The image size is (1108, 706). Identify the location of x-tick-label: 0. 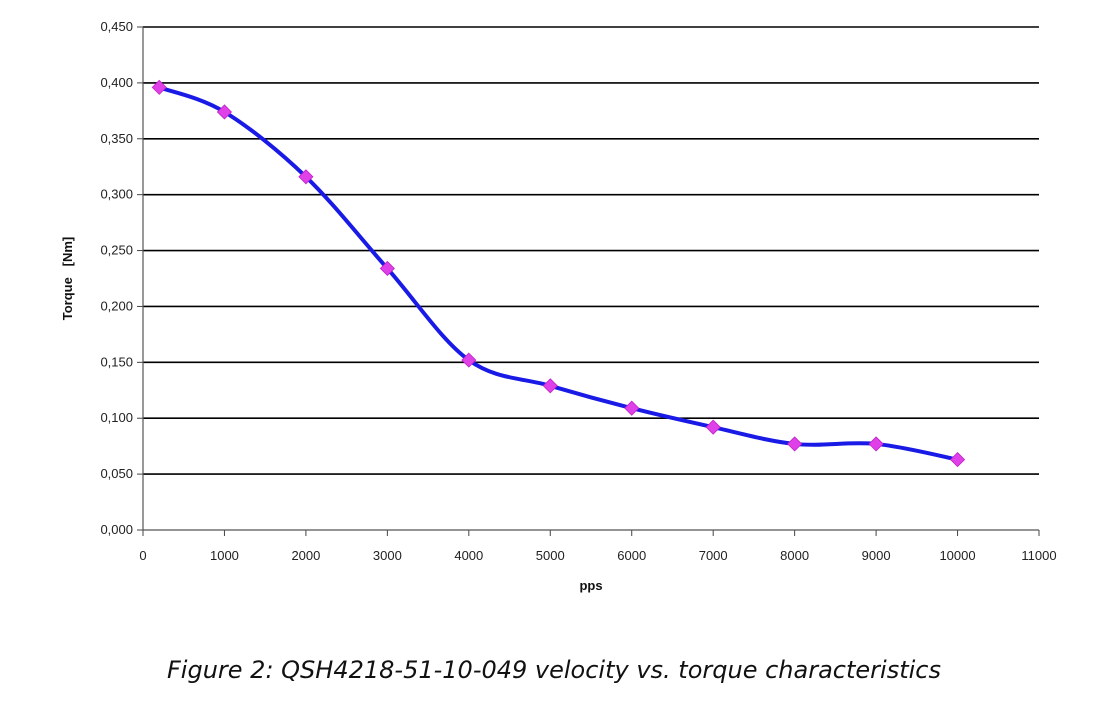
(142, 555).